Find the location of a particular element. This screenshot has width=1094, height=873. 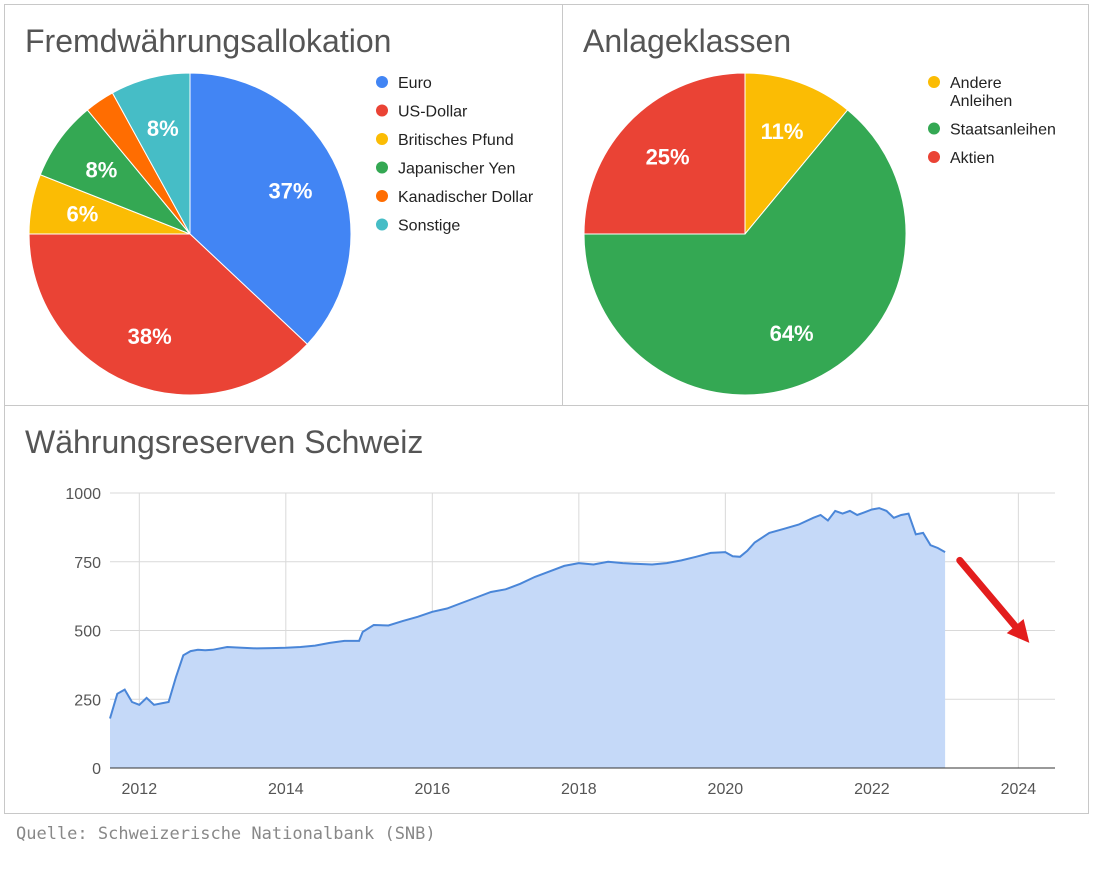

x-tick-6: 2024 is located at coordinates (1019, 789).